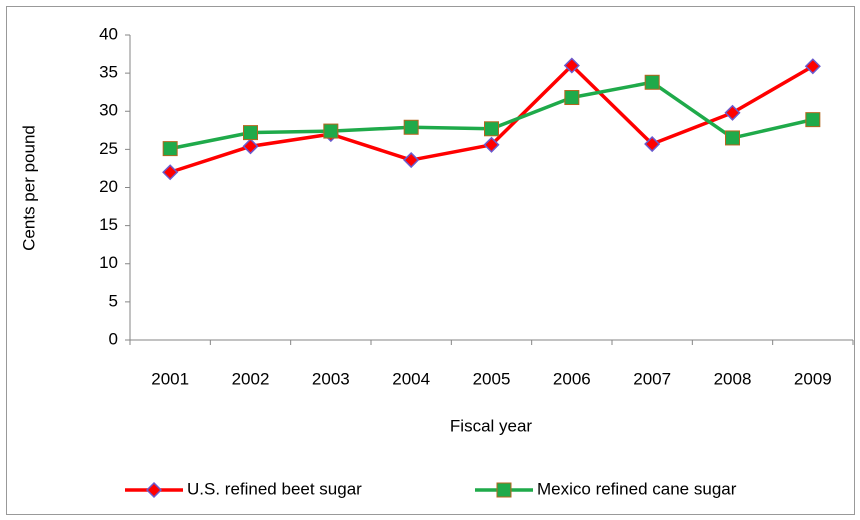 Image resolution: width=860 pixels, height=520 pixels. I want to click on x-axis-label: Fiscal year, so click(491, 425).